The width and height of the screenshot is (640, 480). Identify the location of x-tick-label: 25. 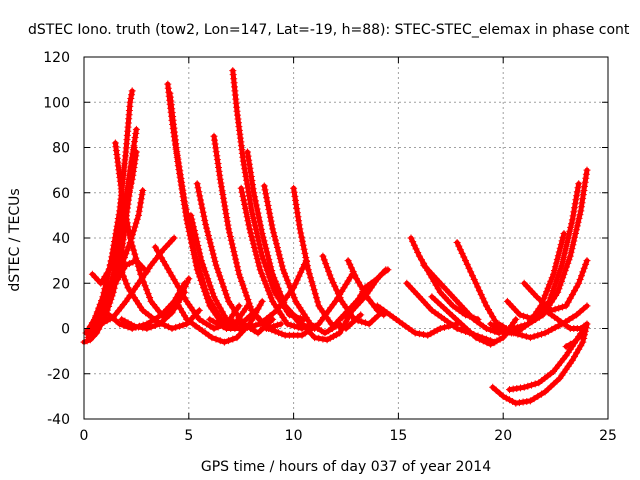
(608, 436).